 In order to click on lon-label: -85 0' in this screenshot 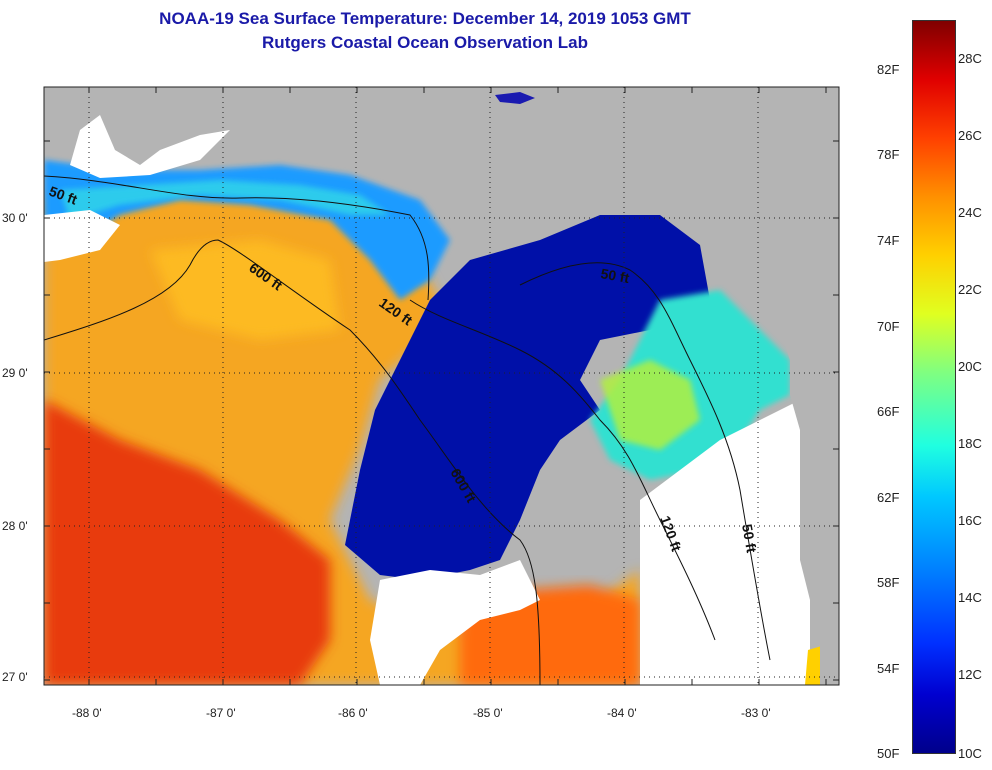, I will do `click(488, 713)`.